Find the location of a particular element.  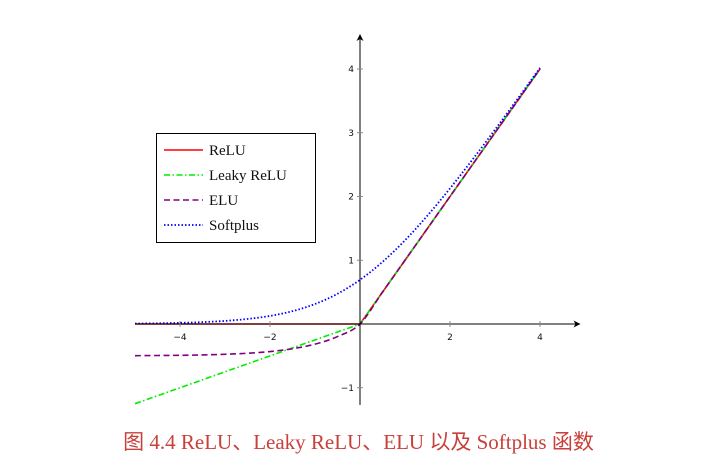

y-tick-label: 1 is located at coordinates (351, 261).